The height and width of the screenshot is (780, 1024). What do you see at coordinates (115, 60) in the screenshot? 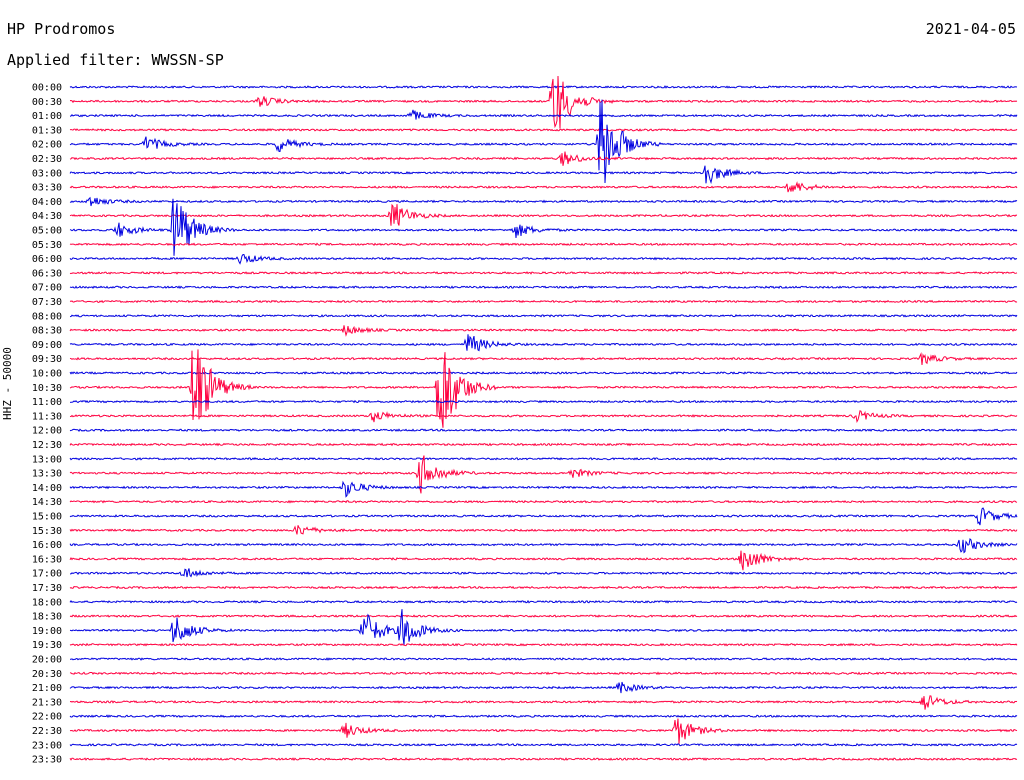
I see `filter-label: Applied filter: WWSSN-SP` at bounding box center [115, 60].